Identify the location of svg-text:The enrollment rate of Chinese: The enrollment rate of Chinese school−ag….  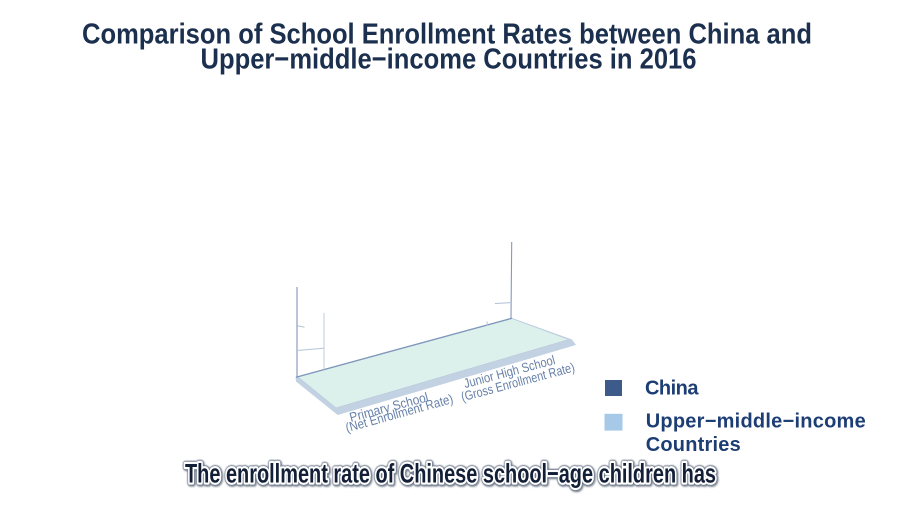
(450, 474).